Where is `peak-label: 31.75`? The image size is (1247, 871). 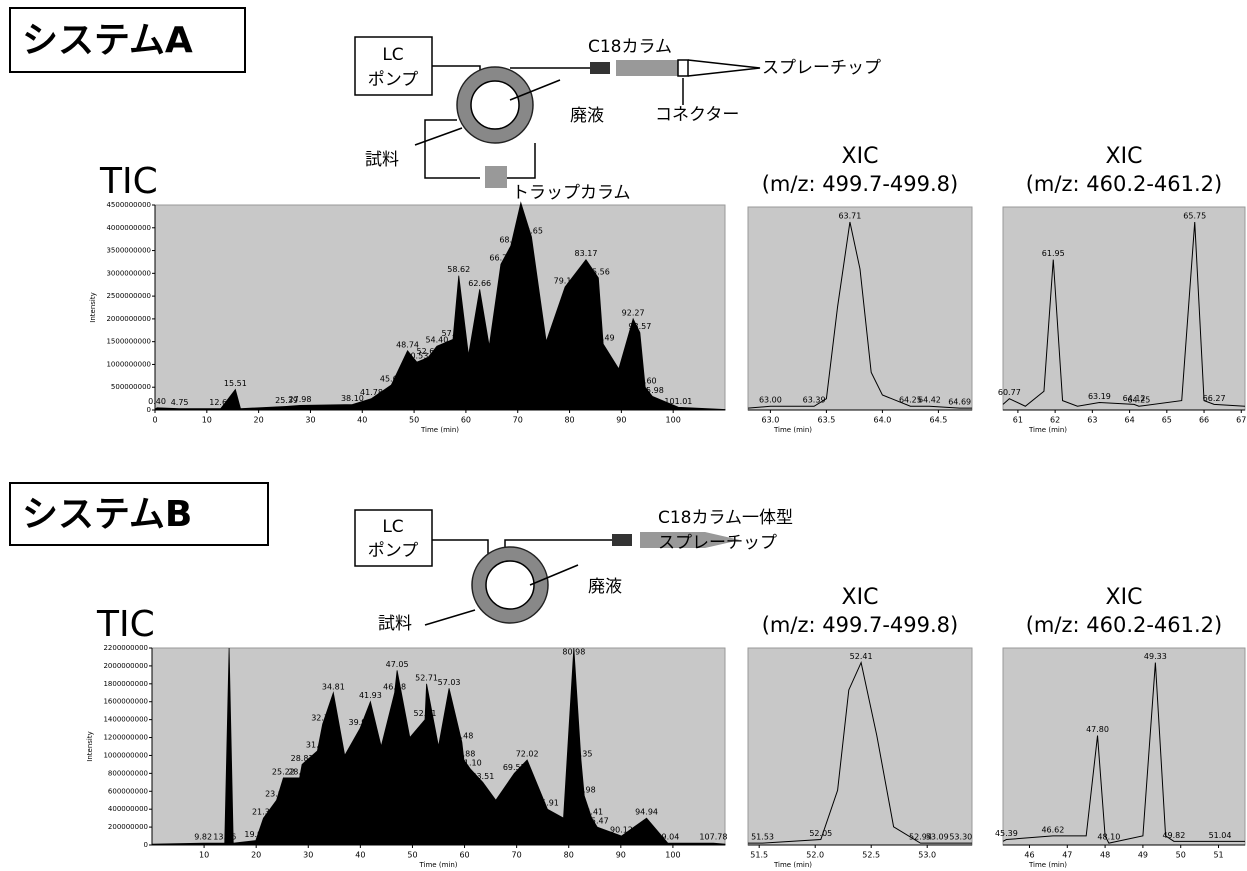 peak-label: 31.75 is located at coordinates (317, 744).